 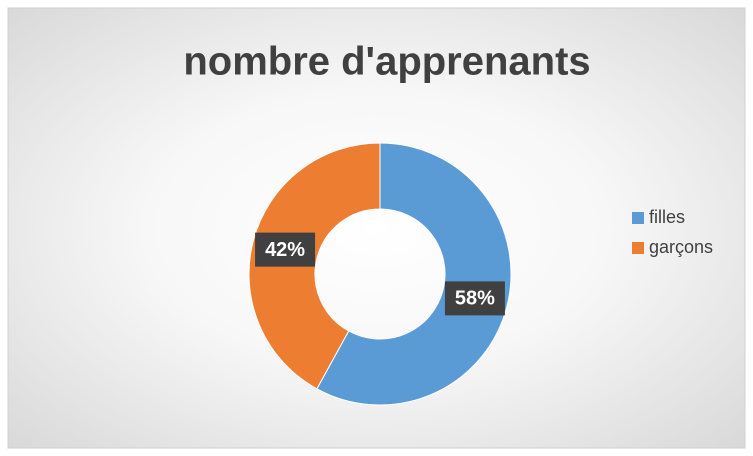 I want to click on legend-label: garçons, so click(x=681, y=247).